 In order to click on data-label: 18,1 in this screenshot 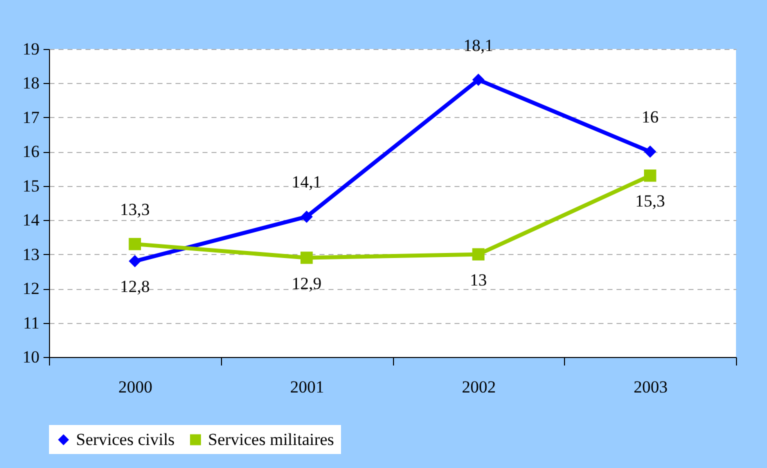, I will do `click(479, 45)`.